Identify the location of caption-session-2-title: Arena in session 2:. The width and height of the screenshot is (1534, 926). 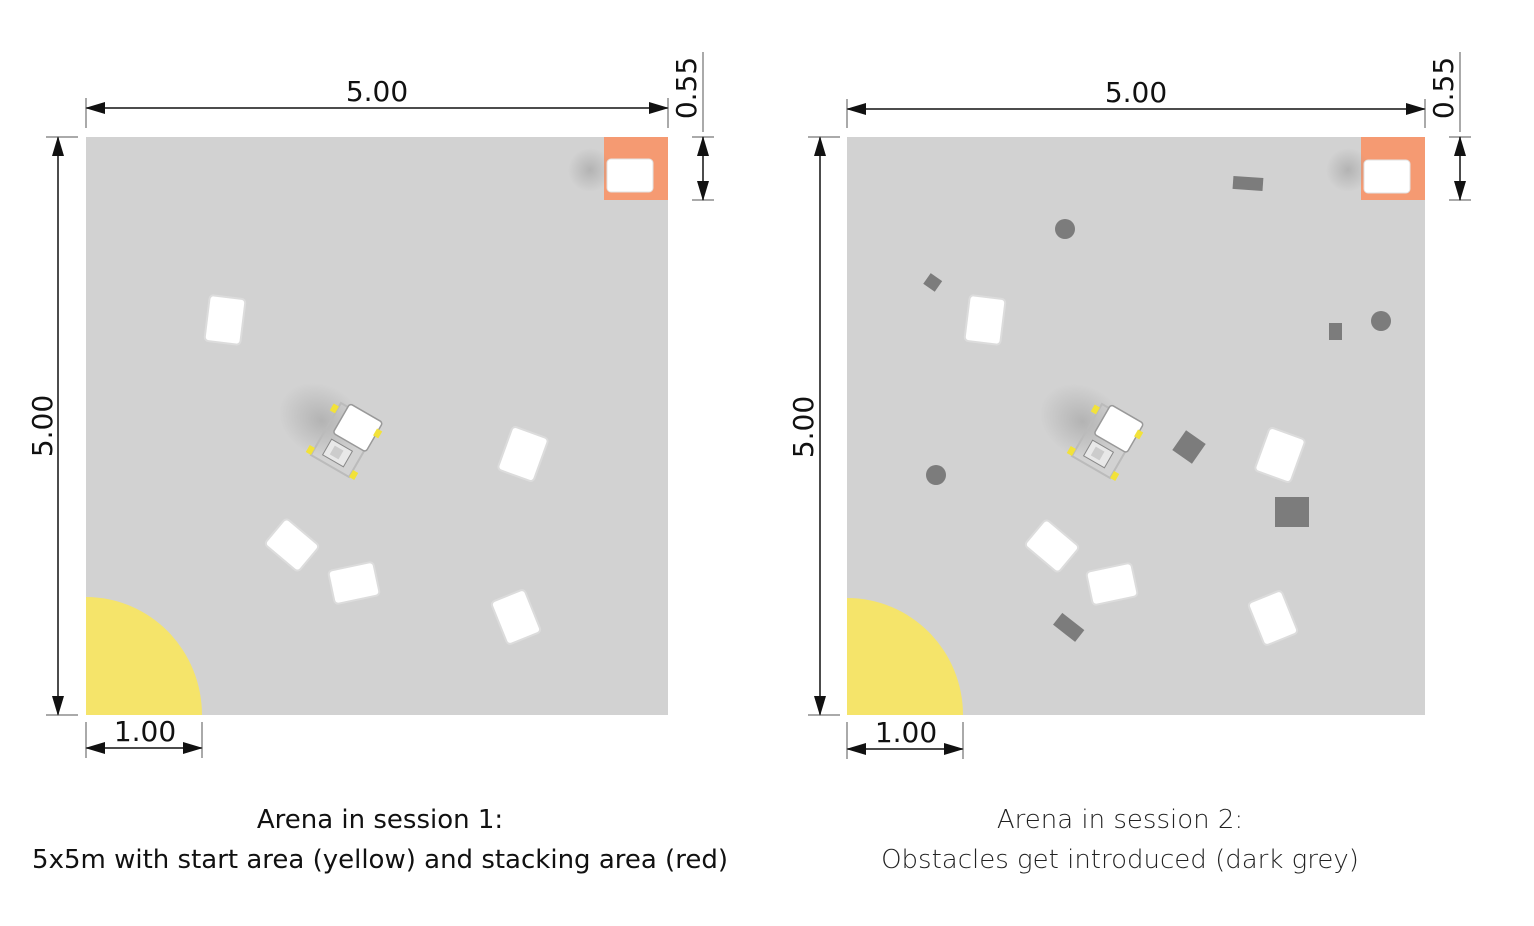
(1120, 820).